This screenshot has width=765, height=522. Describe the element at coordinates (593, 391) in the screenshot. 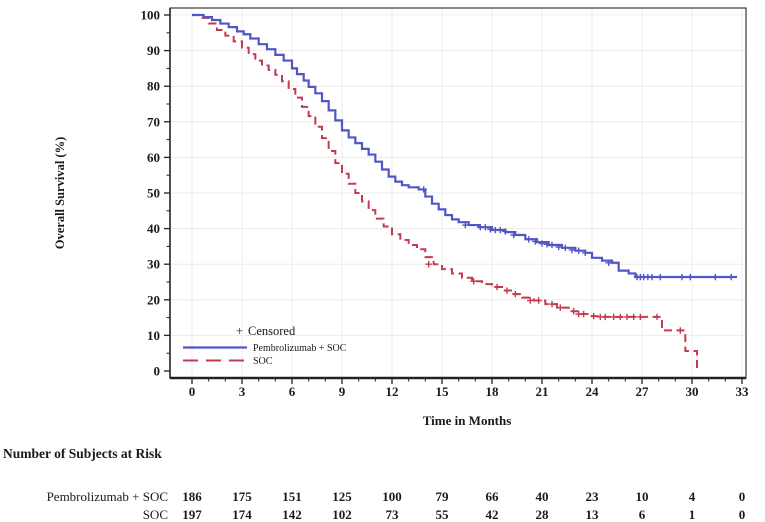

I see `x-tick-label: 24` at that location.